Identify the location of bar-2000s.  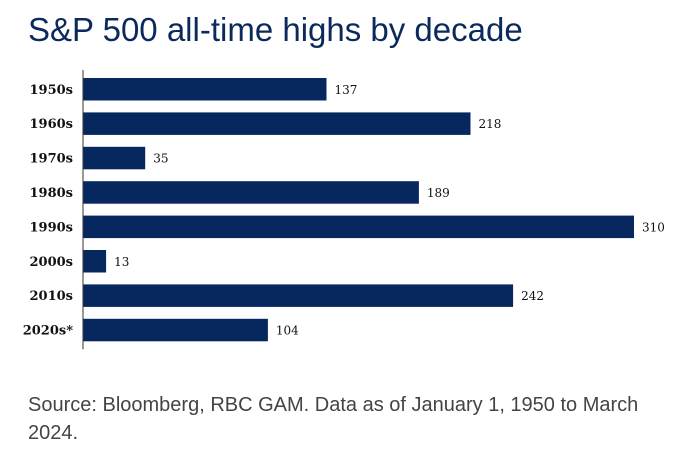
(95, 261).